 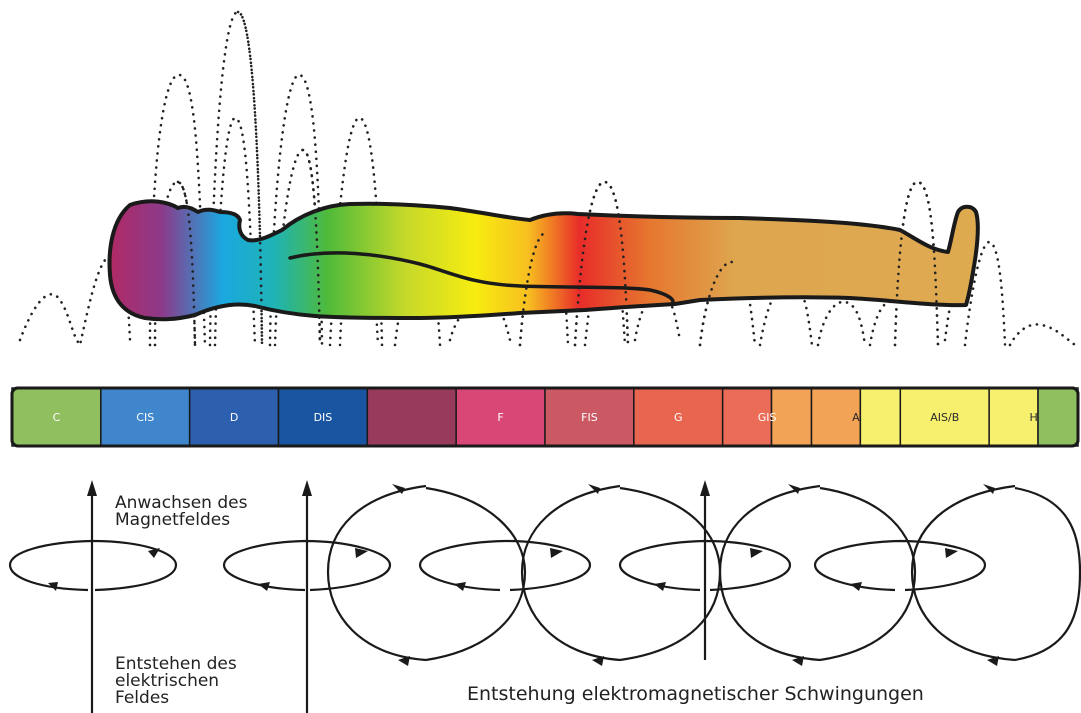 What do you see at coordinates (167, 681) in the screenshot?
I see `electric-field-line-2: elektrischen` at bounding box center [167, 681].